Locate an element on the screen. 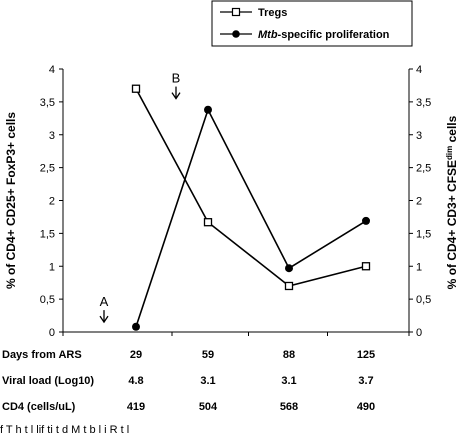  y-axis-title-right-tail: cells is located at coordinates (452, 130).